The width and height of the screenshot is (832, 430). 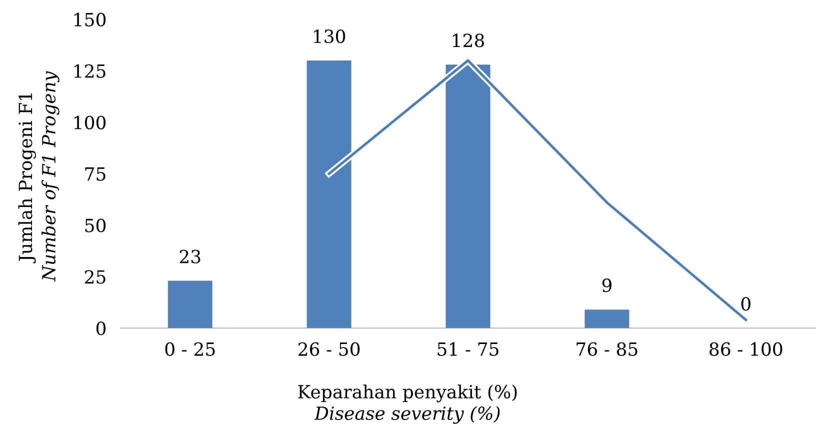 I want to click on y-tick-label: 75, so click(x=95, y=174).